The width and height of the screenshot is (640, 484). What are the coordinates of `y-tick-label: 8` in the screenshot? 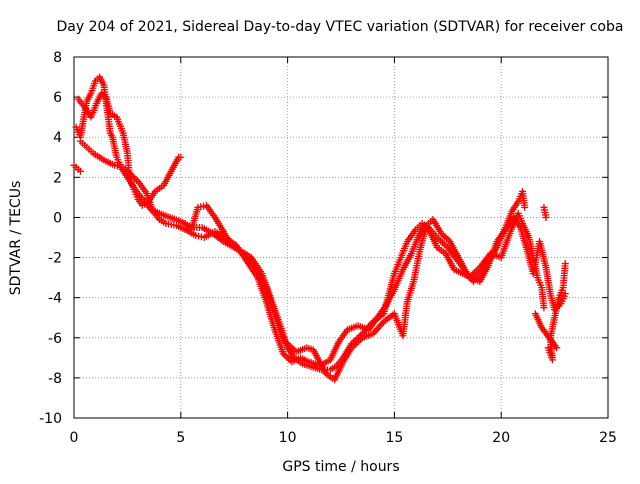 It's located at (57, 58).